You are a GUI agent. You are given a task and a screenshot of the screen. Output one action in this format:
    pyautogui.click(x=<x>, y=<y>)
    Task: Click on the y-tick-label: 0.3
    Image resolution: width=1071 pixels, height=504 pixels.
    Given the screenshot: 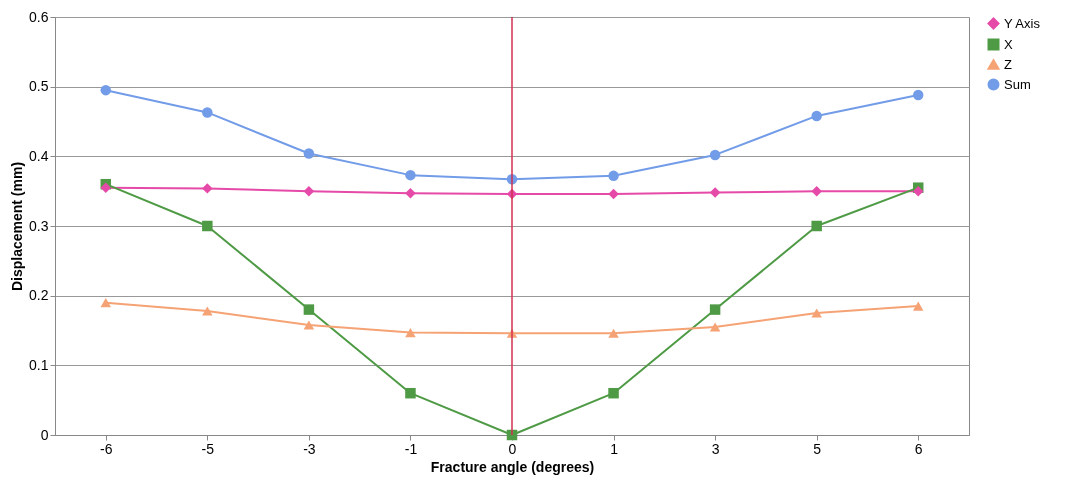 What is the action you would take?
    pyautogui.click(x=39, y=225)
    